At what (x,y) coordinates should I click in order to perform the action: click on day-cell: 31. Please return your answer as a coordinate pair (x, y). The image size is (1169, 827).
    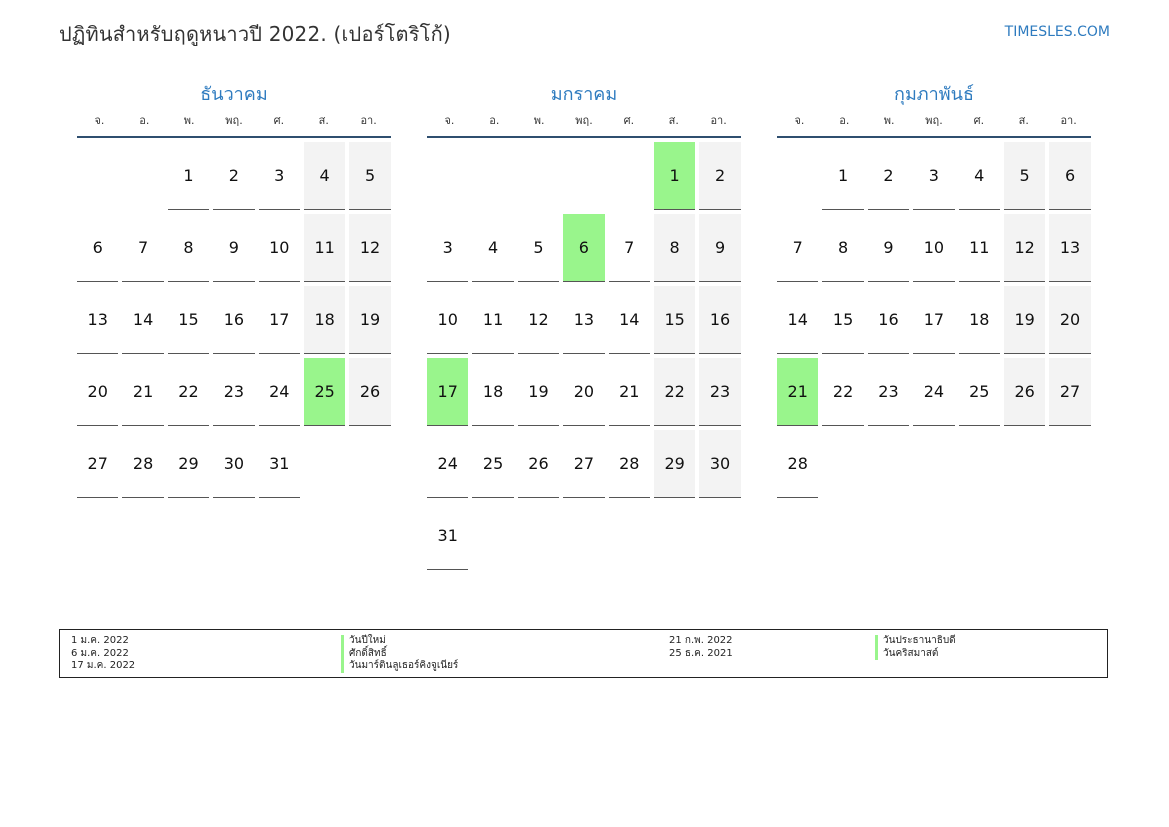
    Looking at the image, I should click on (279, 464).